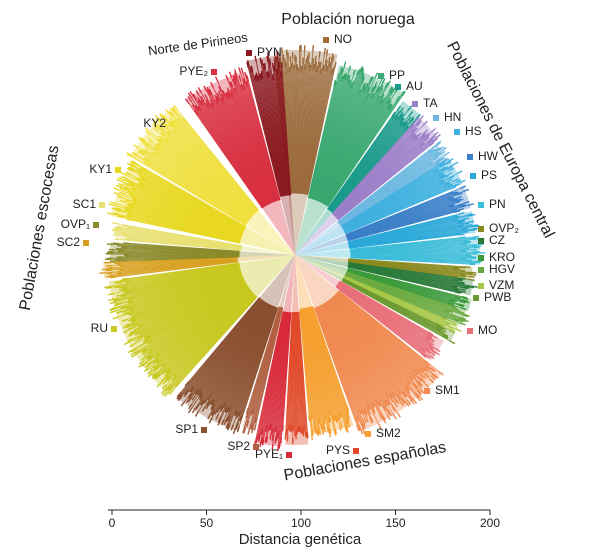 The image size is (600, 559). What do you see at coordinates (489, 175) in the screenshot?
I see `population-label: PS` at bounding box center [489, 175].